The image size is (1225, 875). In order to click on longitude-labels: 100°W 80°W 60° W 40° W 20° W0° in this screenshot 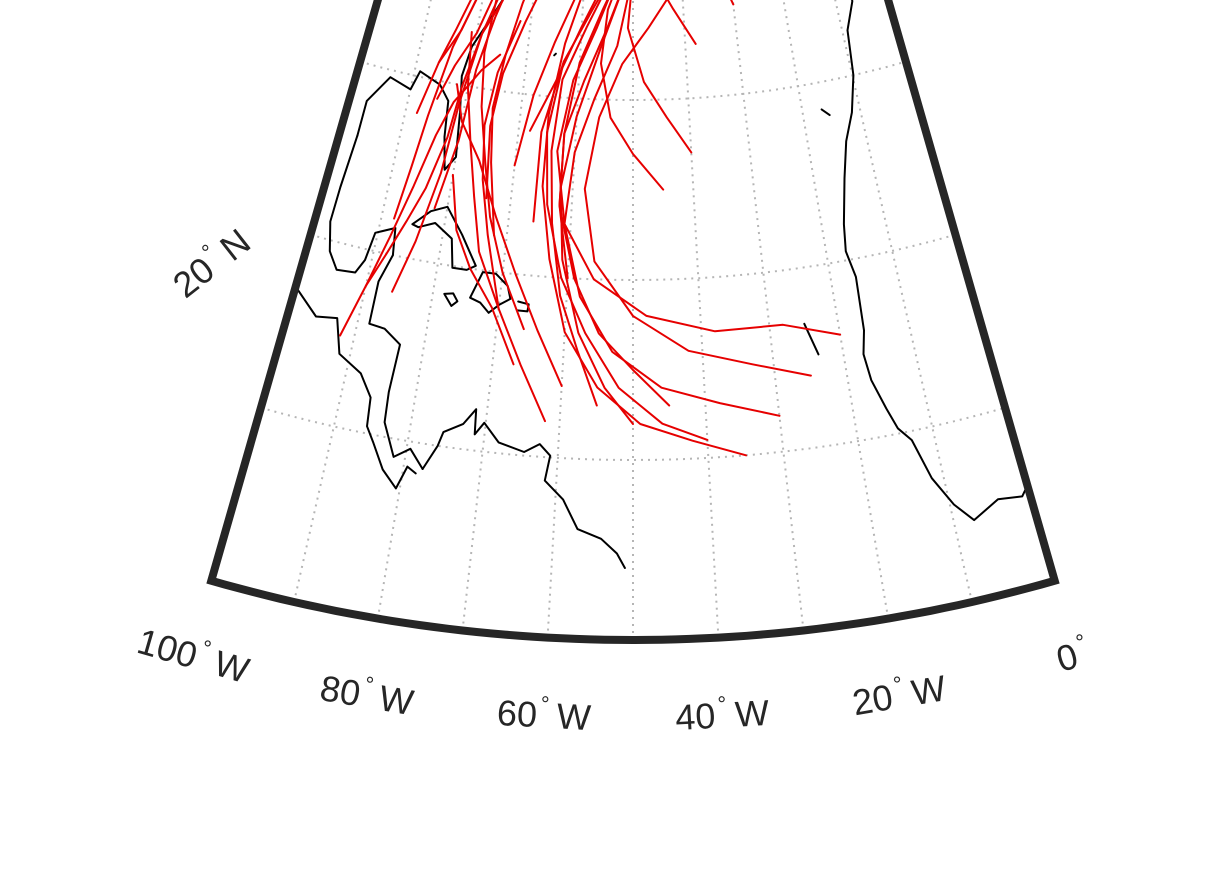, I will do `click(611, 679)`.